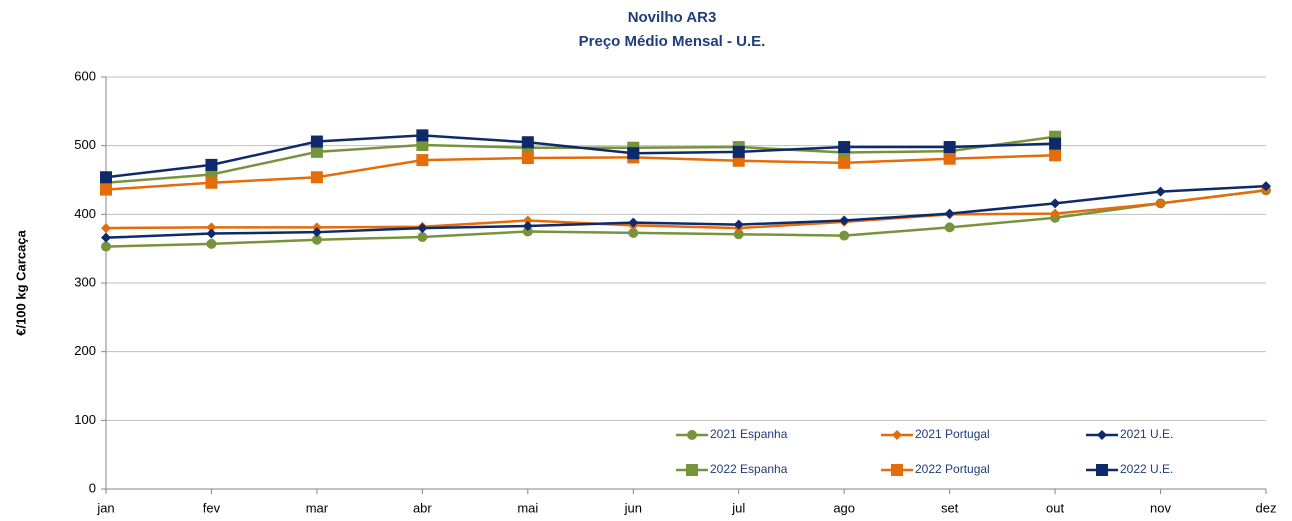 The height and width of the screenshot is (521, 1292). Describe the element at coordinates (1055, 507) in the screenshot. I see `x-tick-label: out` at that location.